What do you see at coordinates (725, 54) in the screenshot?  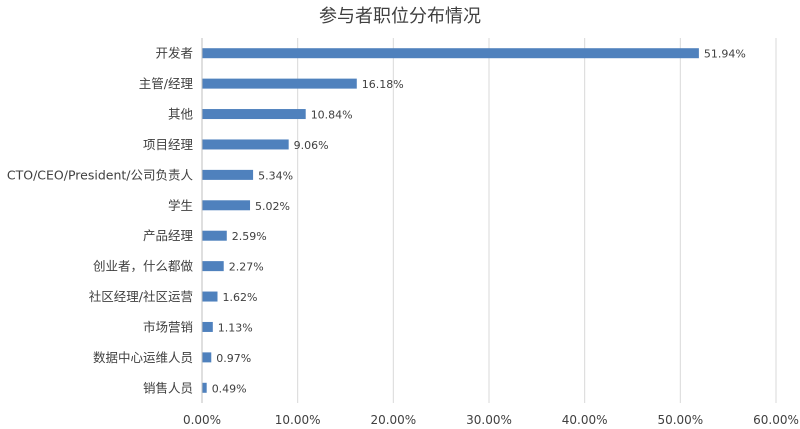 I see `data-label: 51.94%` at bounding box center [725, 54].